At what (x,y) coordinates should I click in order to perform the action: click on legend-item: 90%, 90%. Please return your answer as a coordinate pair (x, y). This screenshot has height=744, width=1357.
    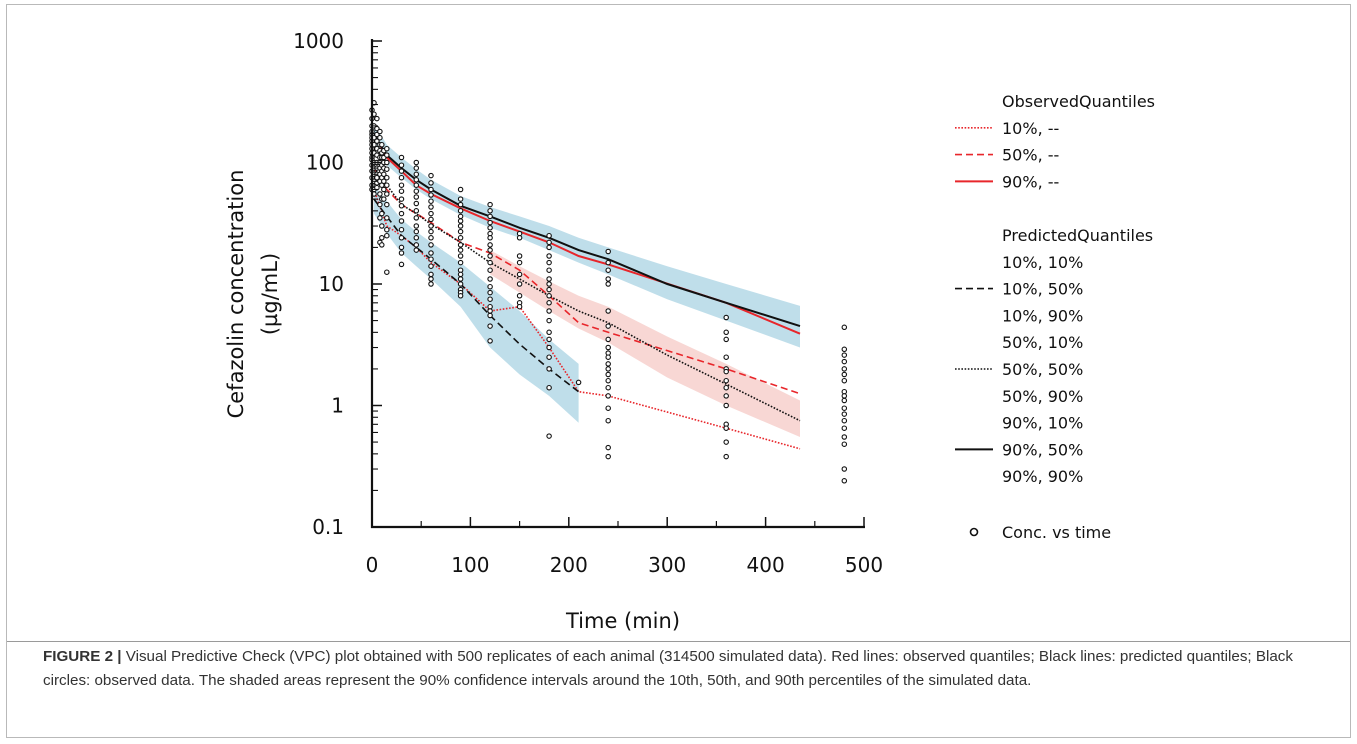
    Looking at the image, I should click on (1042, 476).